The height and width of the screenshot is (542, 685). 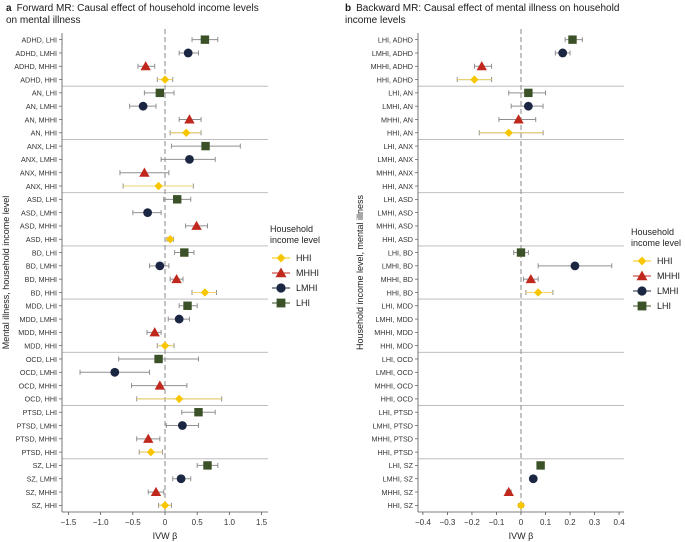 What do you see at coordinates (205, 292) in the screenshot?
I see `point-bd-hhi` at bounding box center [205, 292].